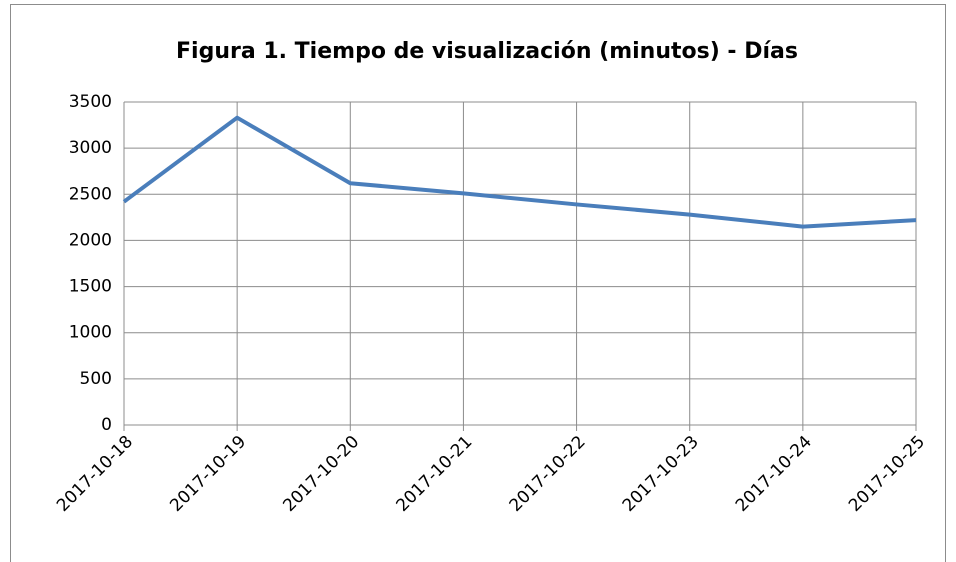 This screenshot has width=956, height=562. What do you see at coordinates (90, 194) in the screenshot?
I see `y-tick-label: 2500` at bounding box center [90, 194].